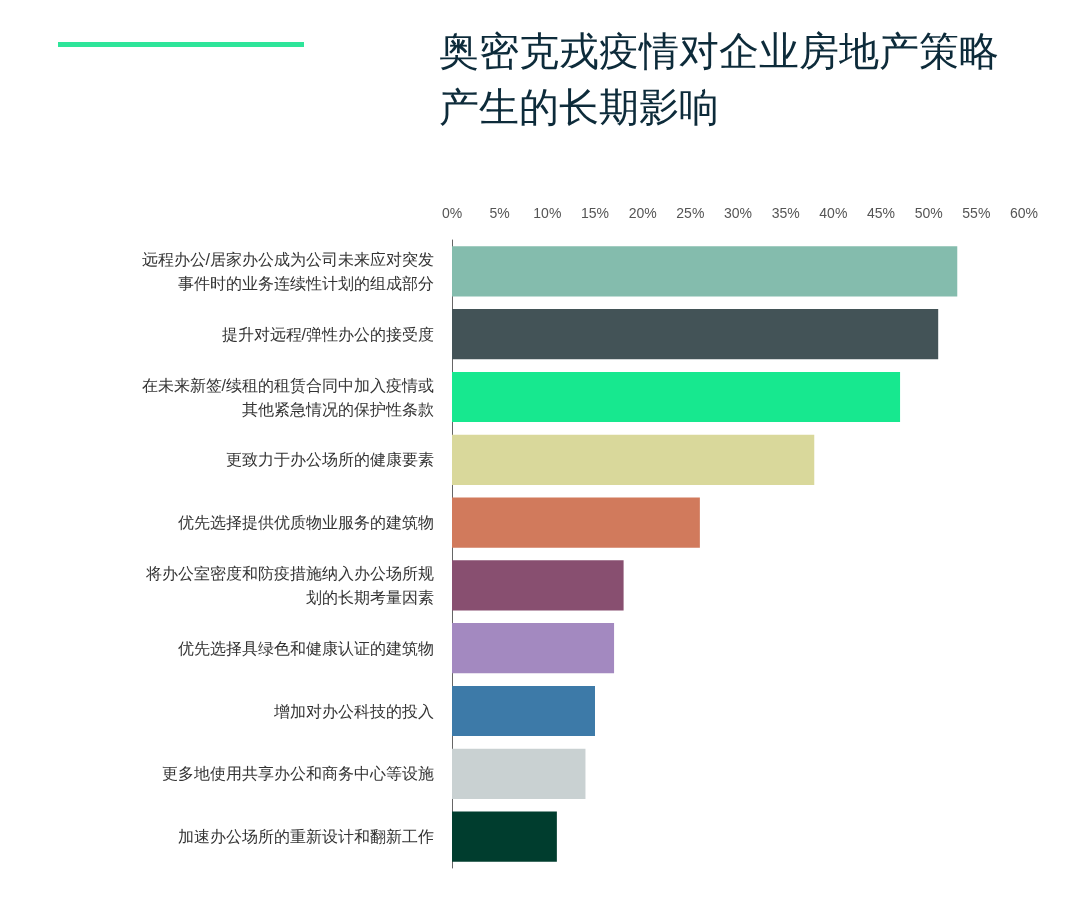 This screenshot has height=901, width=1080. Describe the element at coordinates (499, 213) in the screenshot. I see `x-tick-label: 5%` at that location.